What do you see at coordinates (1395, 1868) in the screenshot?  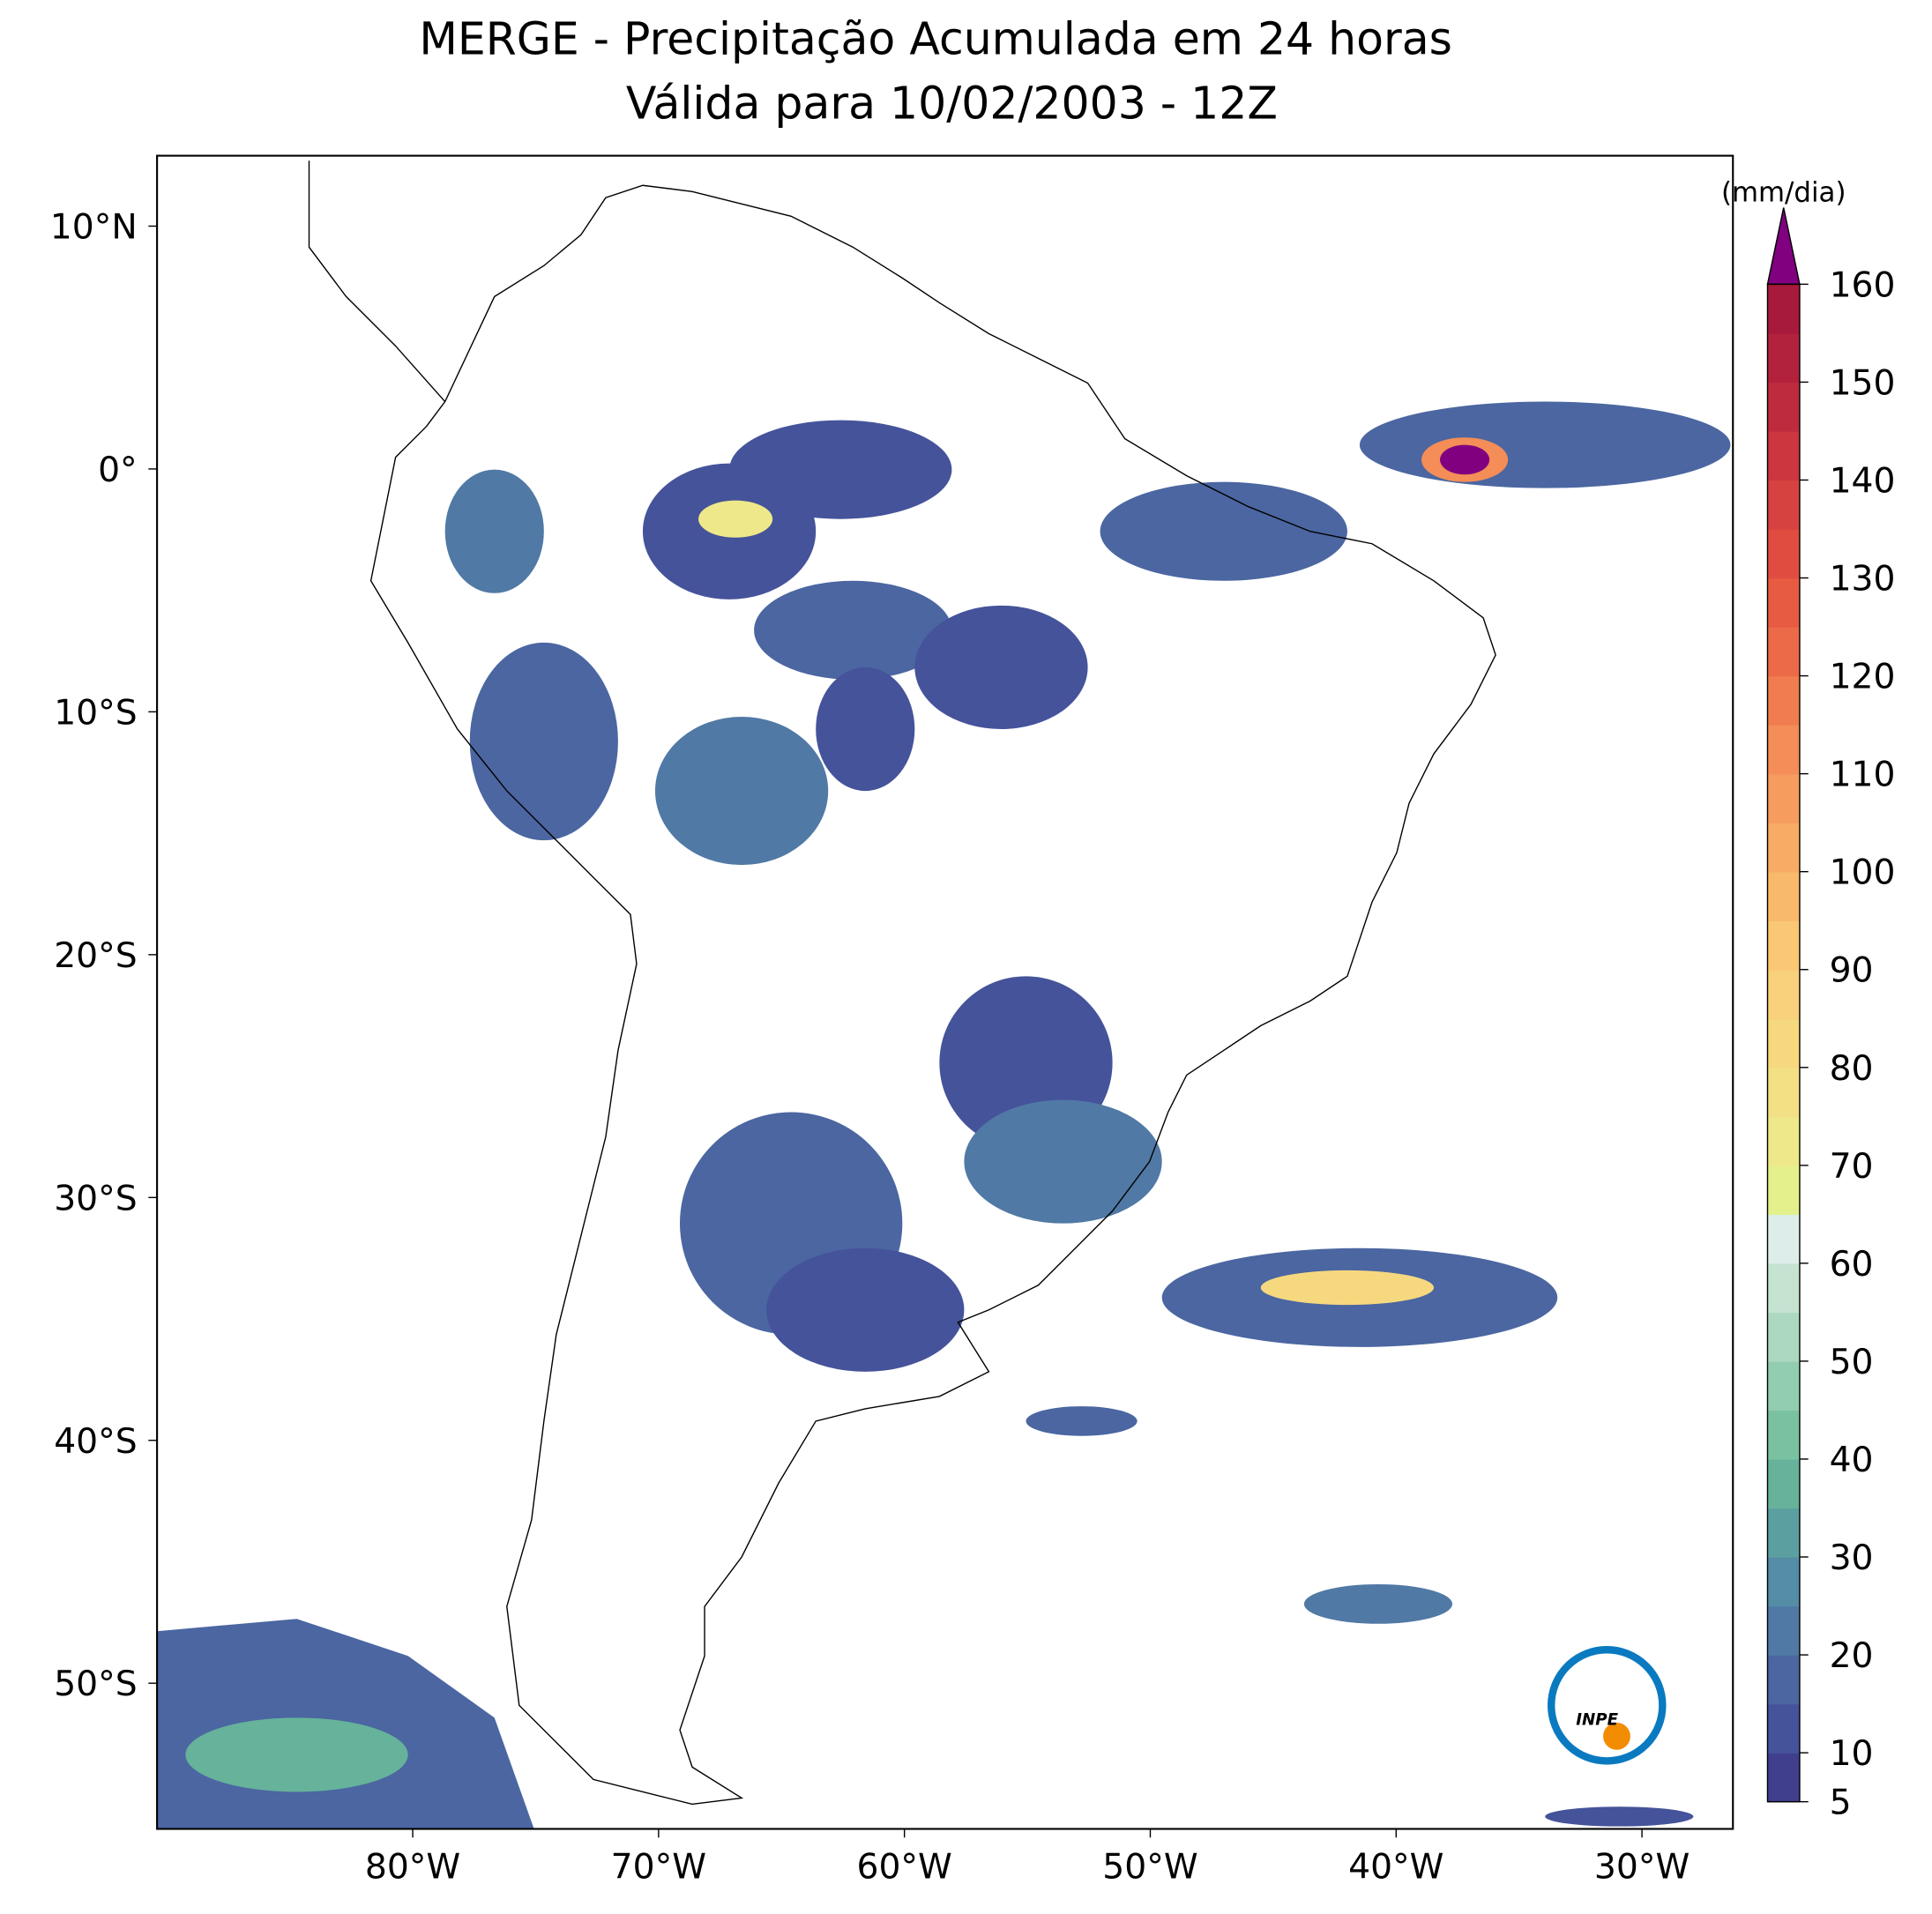 I see `x-tick-label: 40°W` at bounding box center [1395, 1868].